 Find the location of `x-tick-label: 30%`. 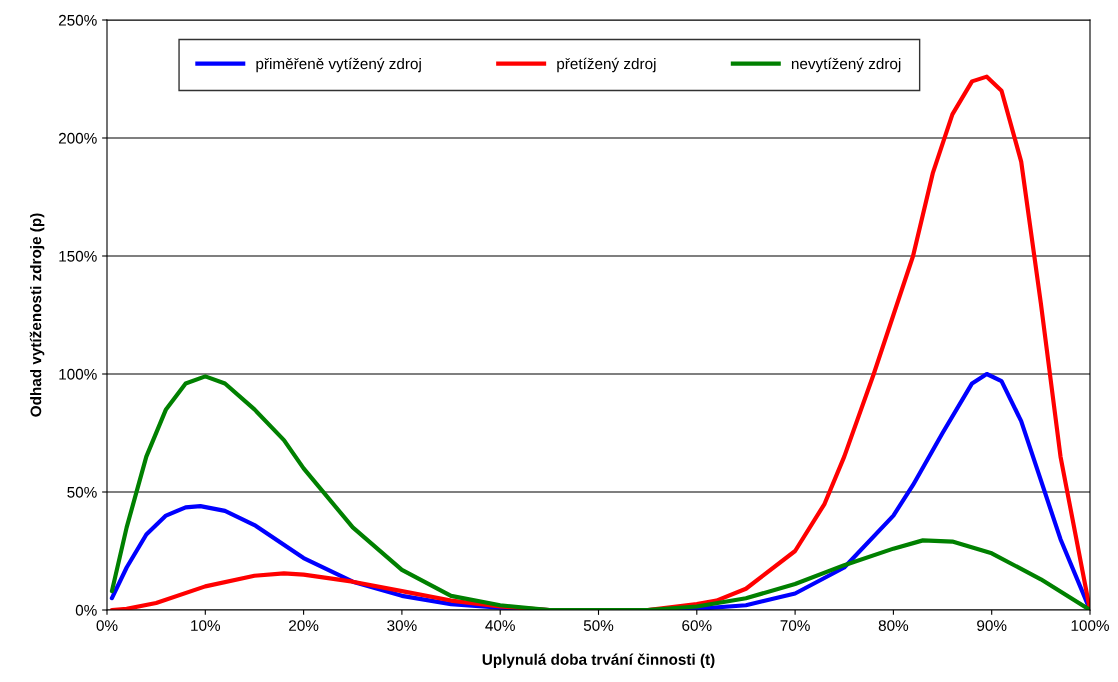

x-tick-label: 30% is located at coordinates (402, 625).